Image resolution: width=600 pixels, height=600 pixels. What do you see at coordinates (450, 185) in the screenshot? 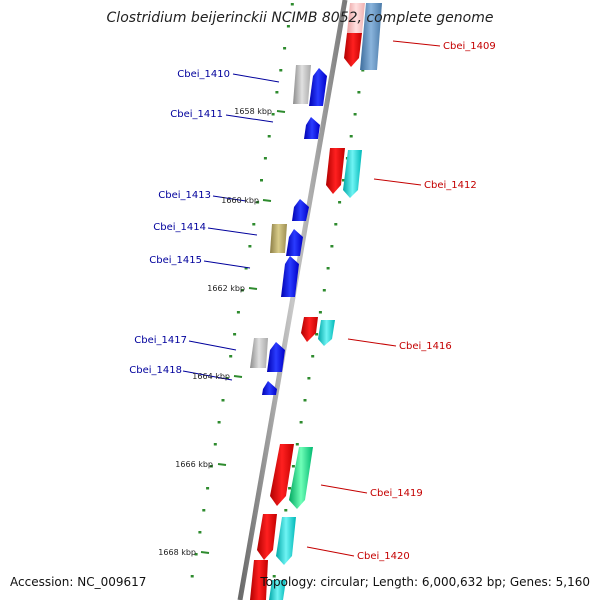
I see `gene-label-cbei-1412: Cbei_1412` at bounding box center [450, 185].